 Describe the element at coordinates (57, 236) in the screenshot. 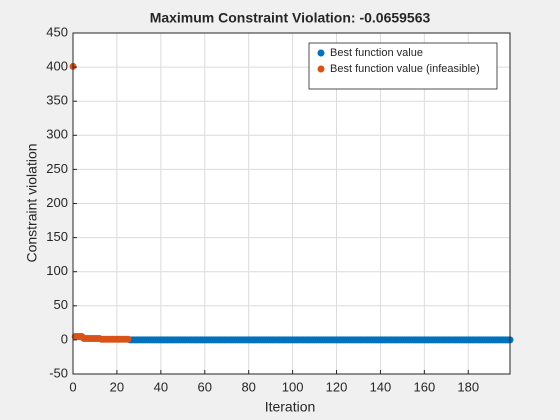

I see `y-tick-label: 150` at that location.